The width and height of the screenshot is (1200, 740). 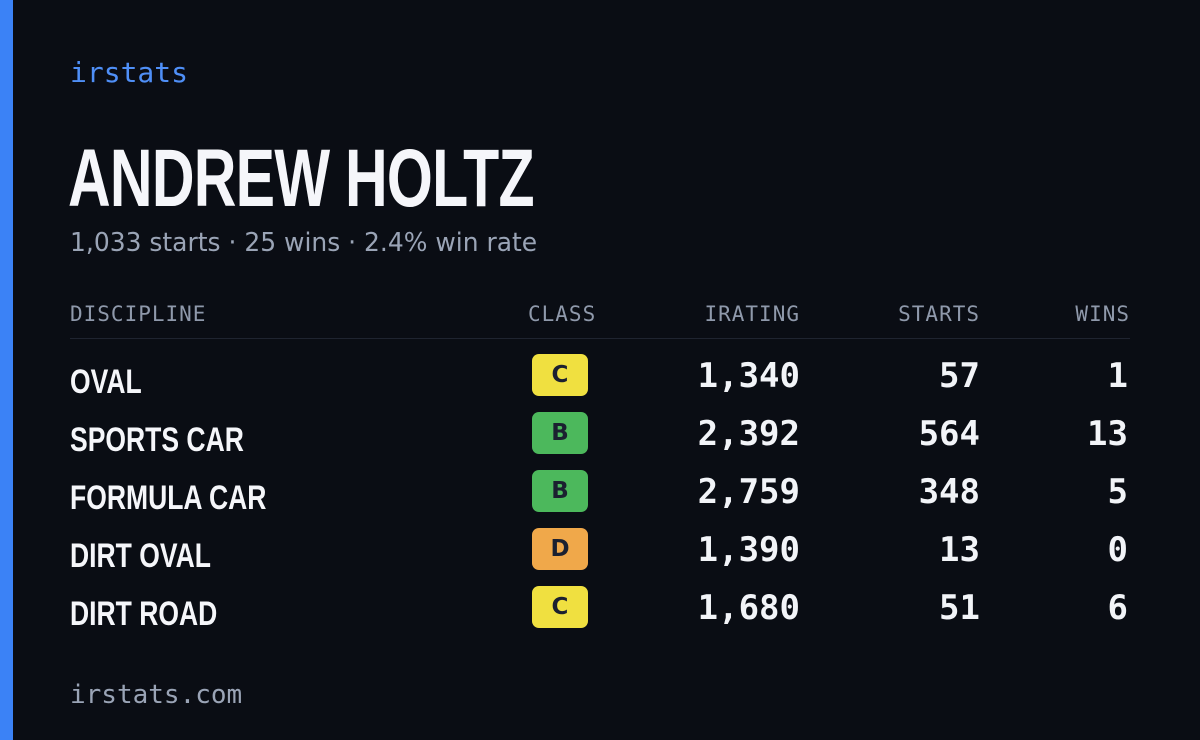 I want to click on starts-value: 57, so click(x=959, y=376).